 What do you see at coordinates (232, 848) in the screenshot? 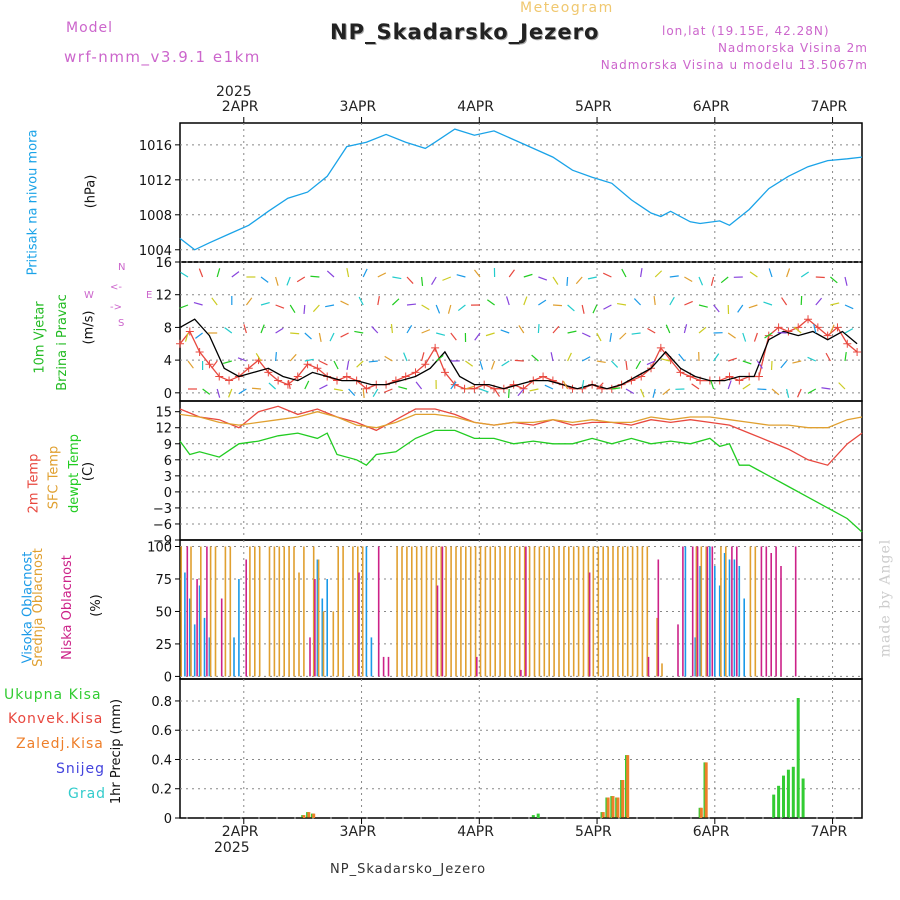
I see `bottom-axis-year: 2025` at bounding box center [232, 848].